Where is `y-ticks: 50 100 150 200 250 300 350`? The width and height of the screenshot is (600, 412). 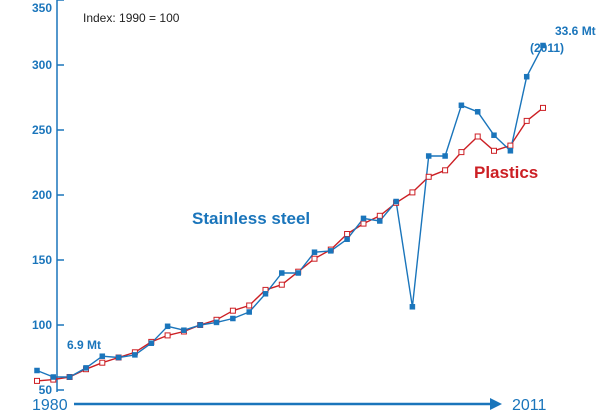 y-ticks: 50 100 150 200 250 300 350 is located at coordinates (48, 198).